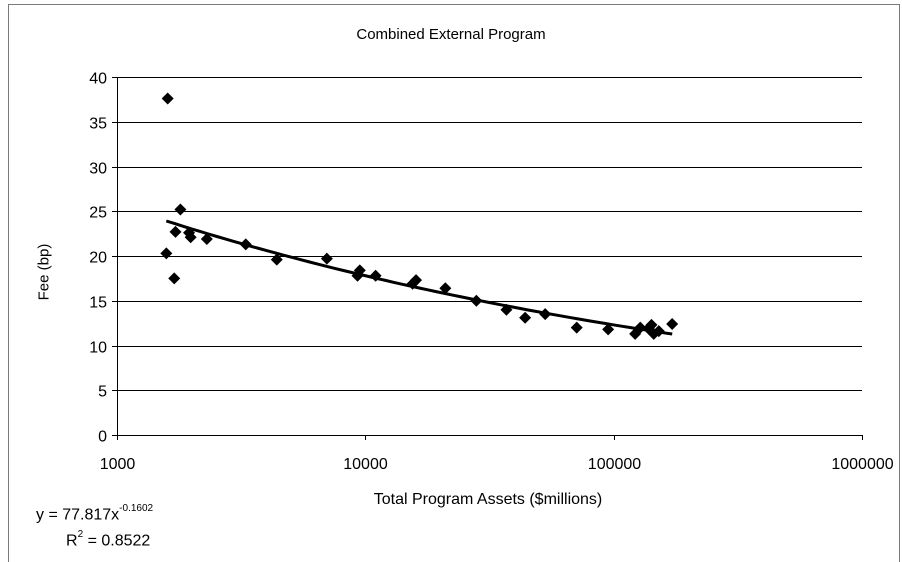 The width and height of the screenshot is (902, 562). What do you see at coordinates (98, 124) in the screenshot?
I see `y-tick-label-7: 35` at bounding box center [98, 124].